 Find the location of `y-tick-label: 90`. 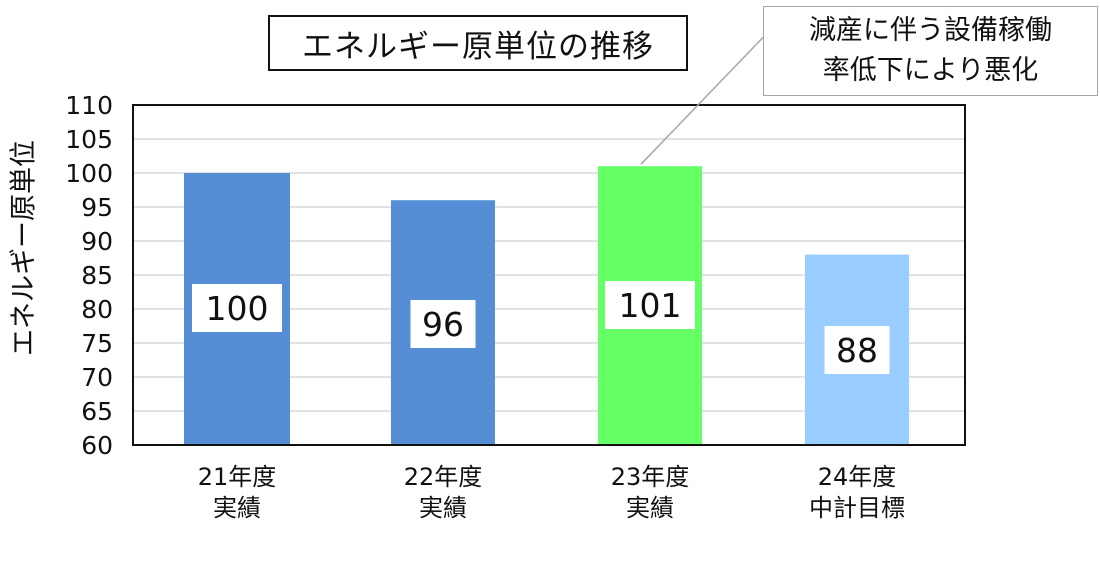

y-tick-label: 90 is located at coordinates (97, 241).